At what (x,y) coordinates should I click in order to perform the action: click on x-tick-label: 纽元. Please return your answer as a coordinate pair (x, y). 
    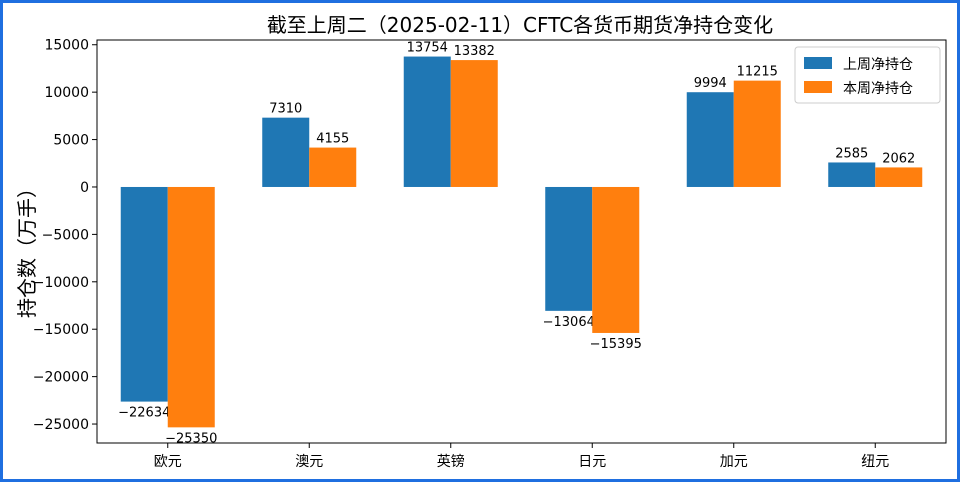
    Looking at the image, I should click on (875, 462).